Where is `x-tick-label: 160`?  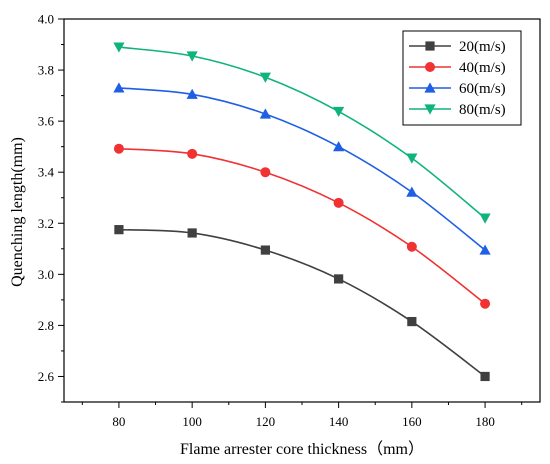
x-tick-label: 160 is located at coordinates (412, 421).